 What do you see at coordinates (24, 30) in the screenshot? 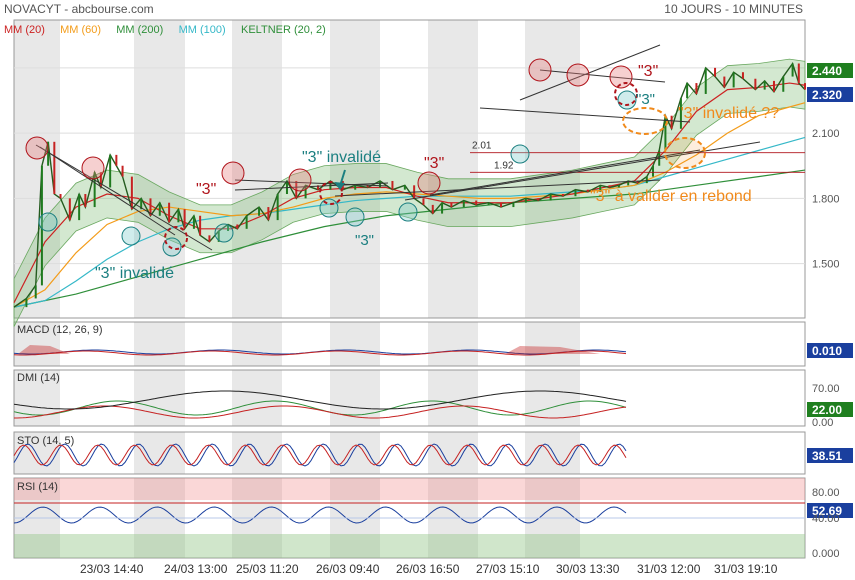
I see `legend-entry: MM (20)` at bounding box center [24, 30].